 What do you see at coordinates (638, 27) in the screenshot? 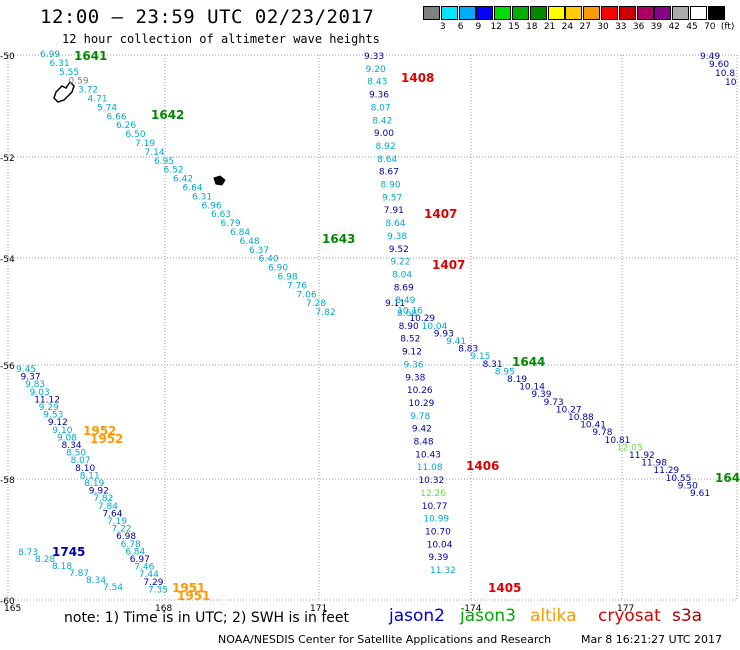
I see `legend-label: 36` at bounding box center [638, 27].